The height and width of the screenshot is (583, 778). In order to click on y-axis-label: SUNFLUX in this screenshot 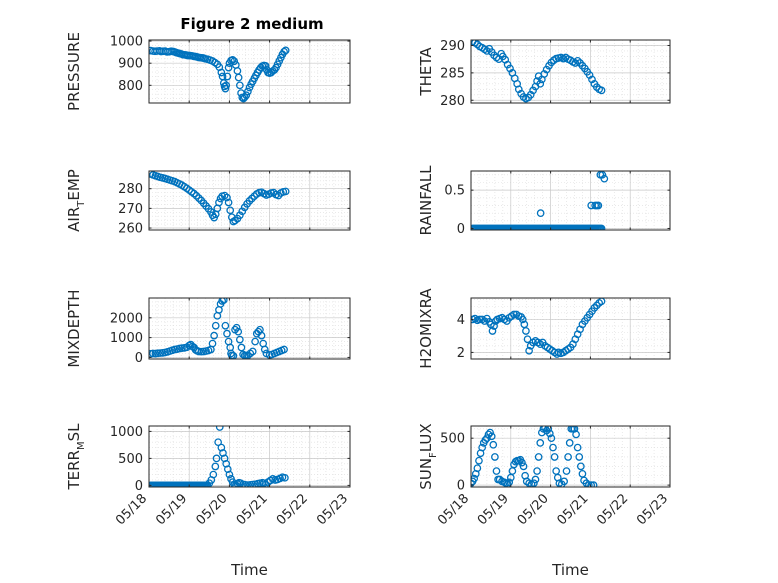, I will do `click(428, 456)`.